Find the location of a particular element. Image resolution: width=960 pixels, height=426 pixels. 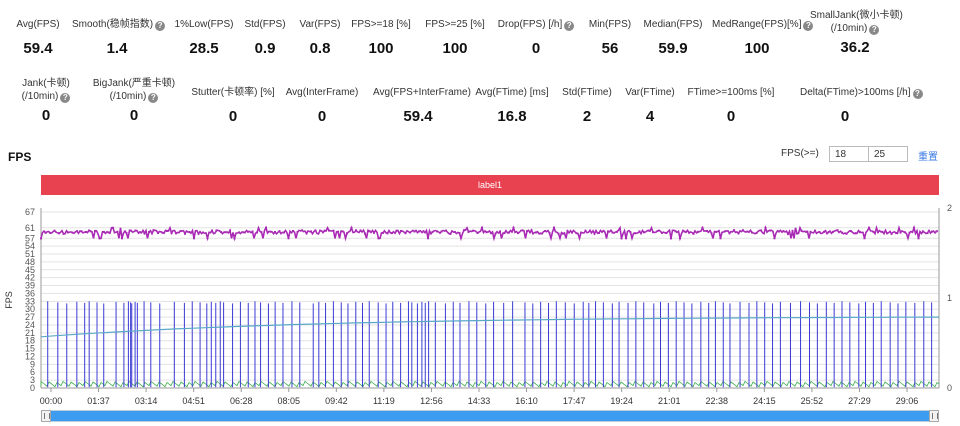

y-axis-label: FPS is located at coordinates (9, 300).